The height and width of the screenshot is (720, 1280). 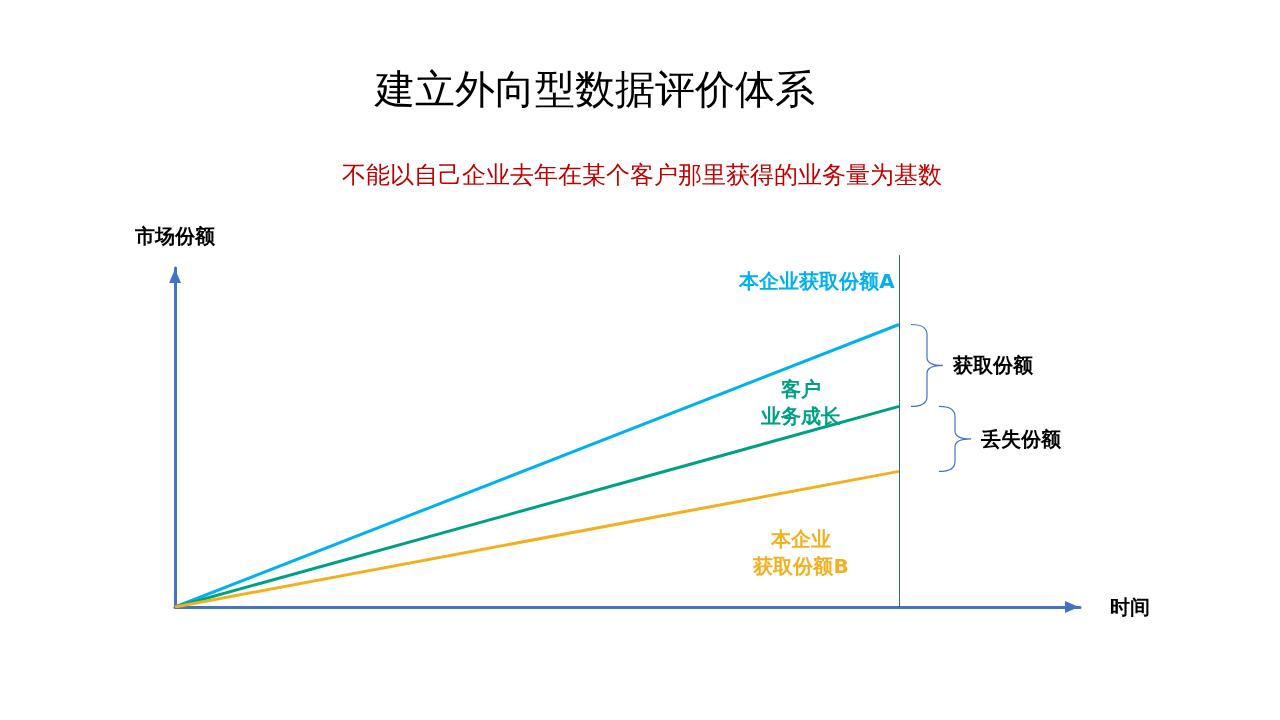 What do you see at coordinates (817, 281) in the screenshot?
I see `series-label: 本企业获取份额A` at bounding box center [817, 281].